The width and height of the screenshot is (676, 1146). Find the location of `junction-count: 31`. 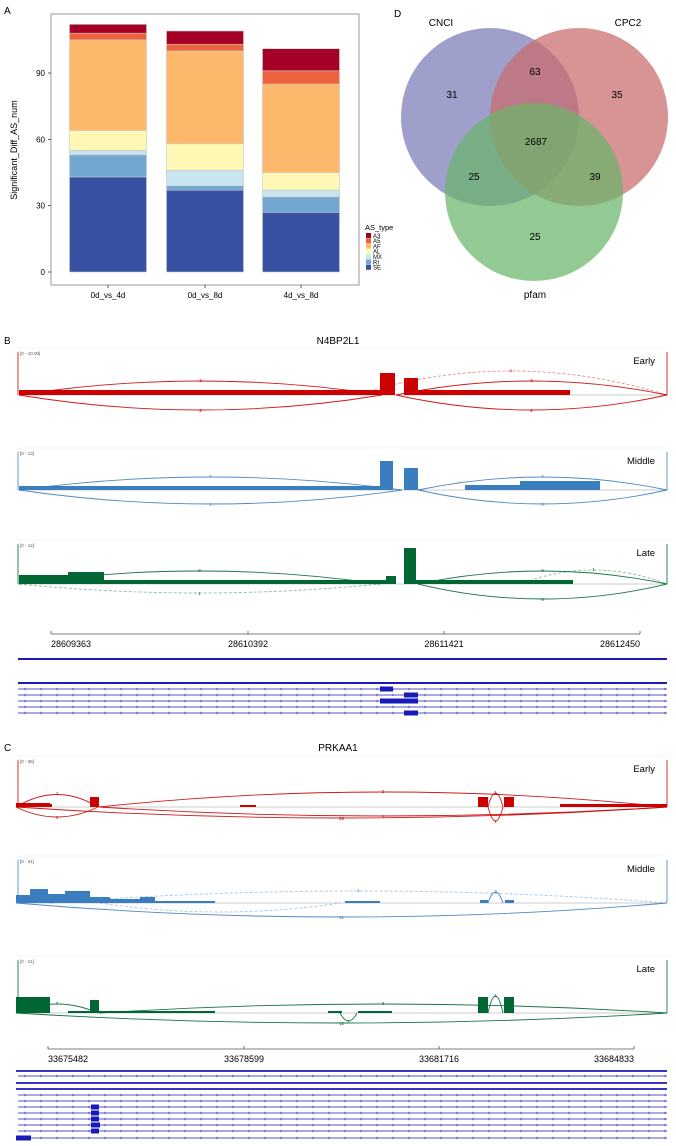

junction-count: 31 is located at coordinates (342, 917).